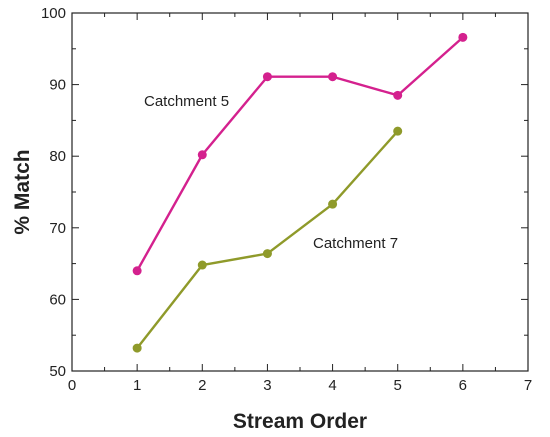  What do you see at coordinates (300, 421) in the screenshot?
I see `x-axis-title: Stream Order` at bounding box center [300, 421].